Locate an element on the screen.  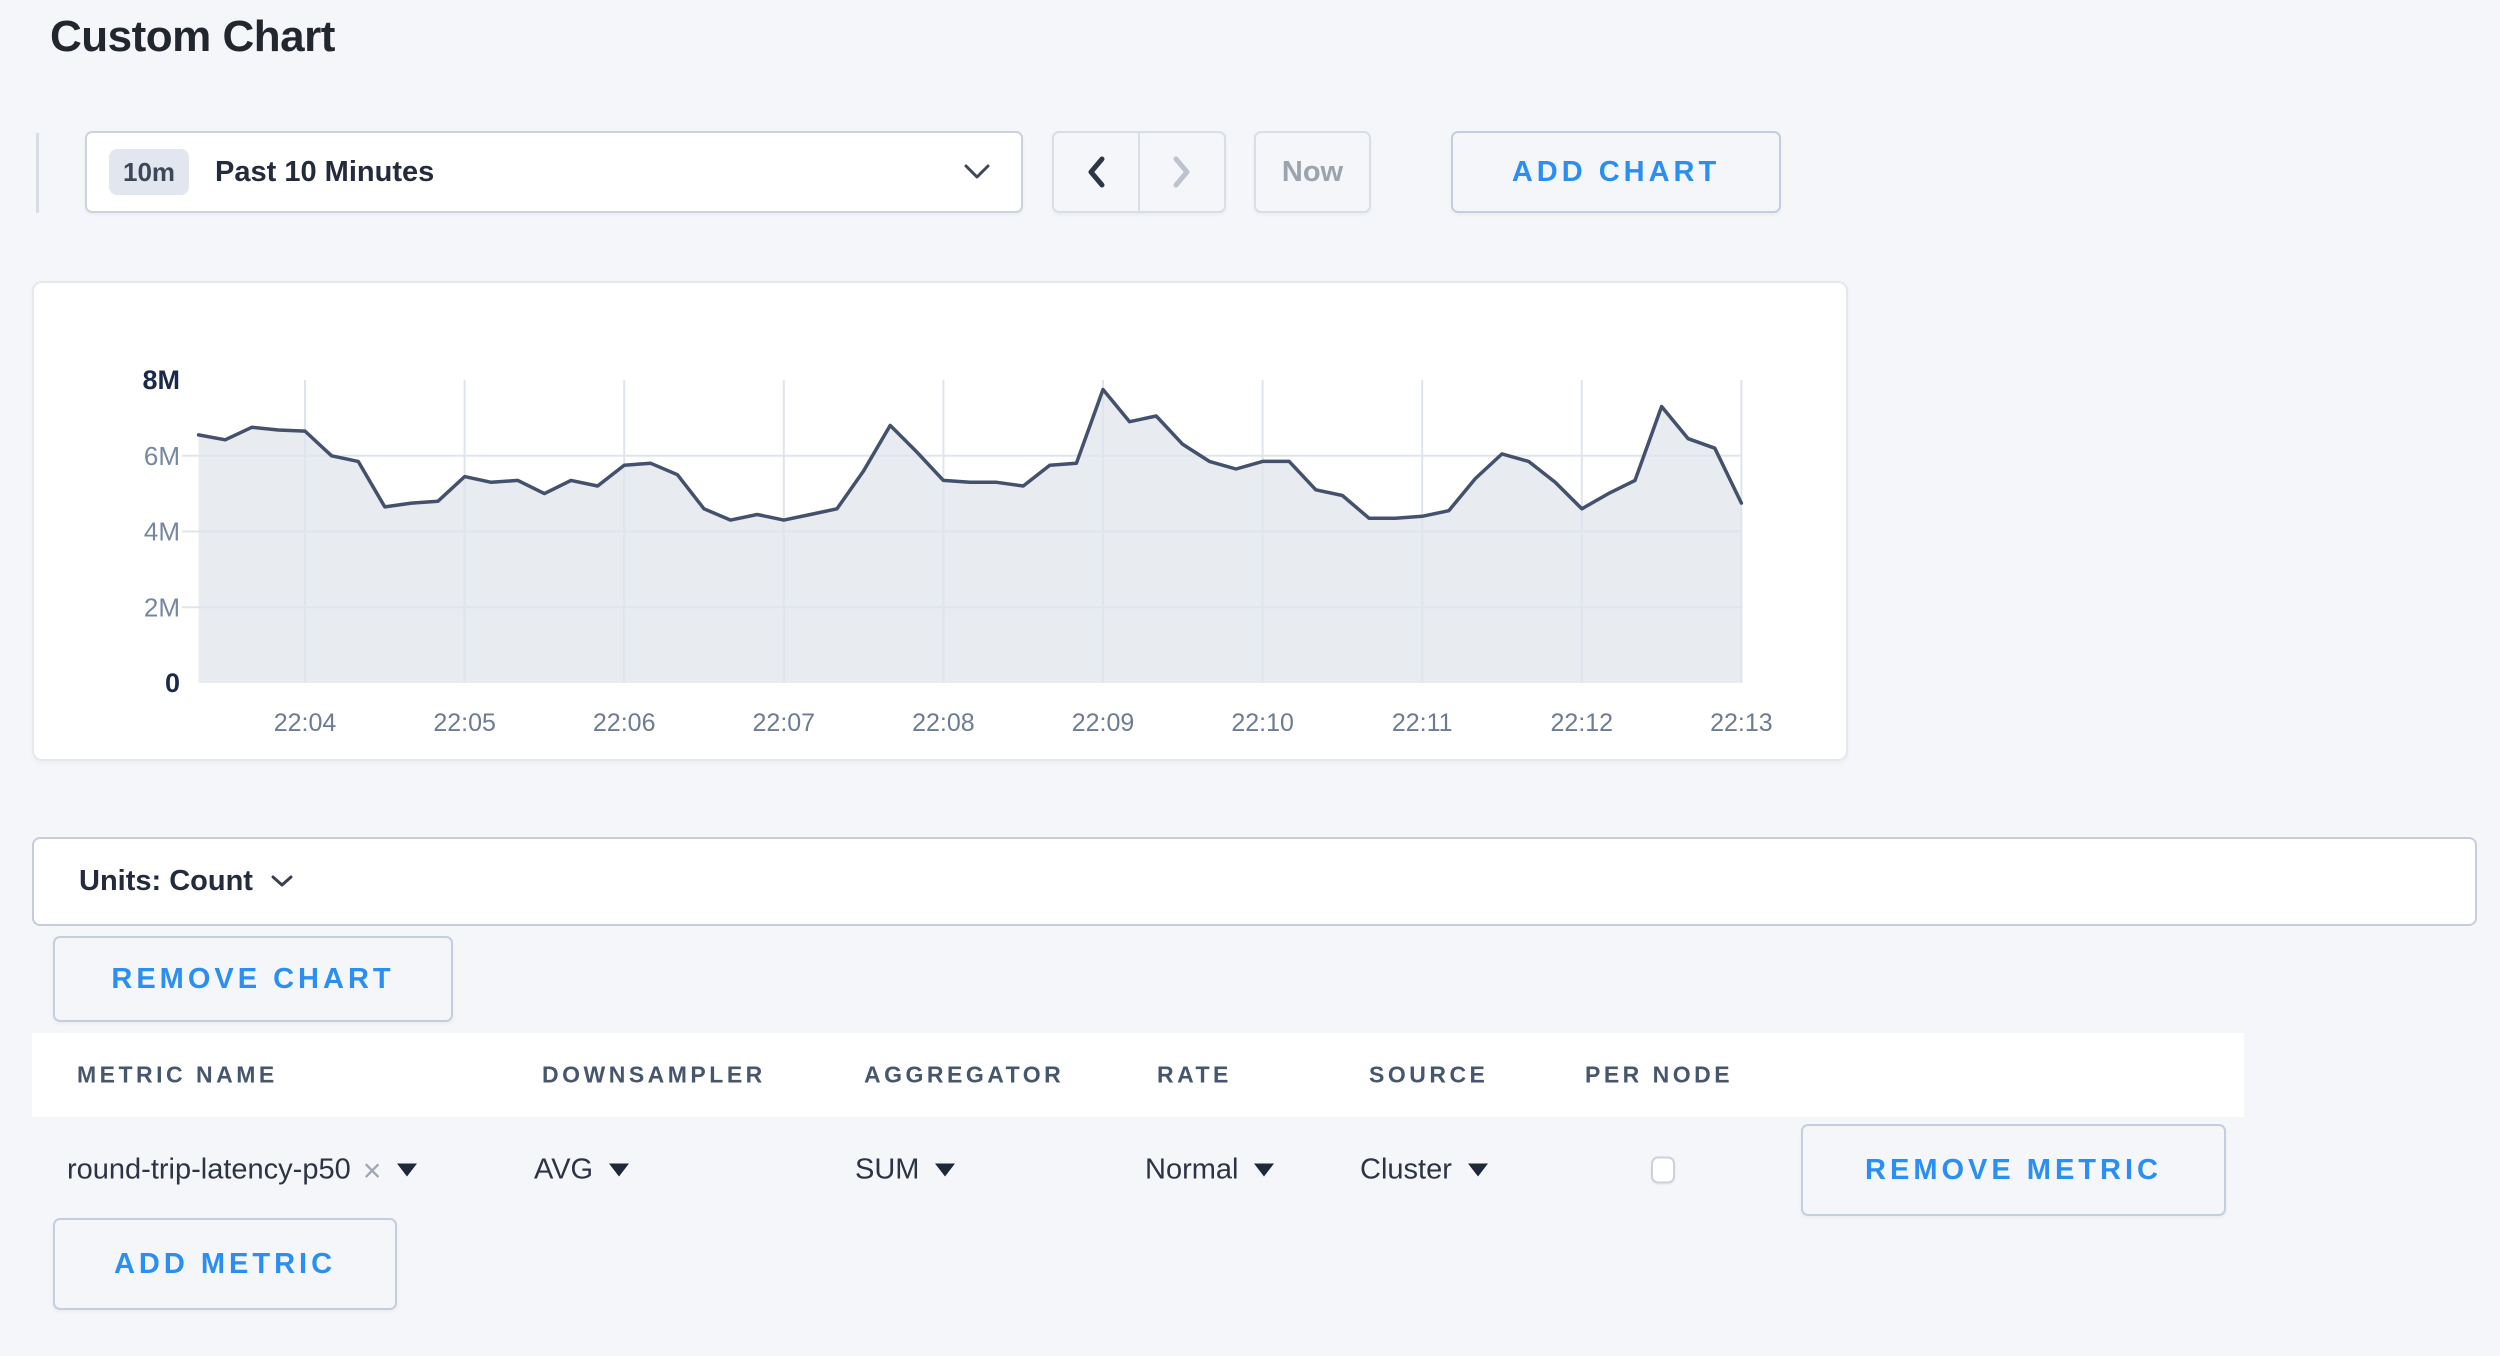
chevron-right-icon is located at coordinates (1181, 172).